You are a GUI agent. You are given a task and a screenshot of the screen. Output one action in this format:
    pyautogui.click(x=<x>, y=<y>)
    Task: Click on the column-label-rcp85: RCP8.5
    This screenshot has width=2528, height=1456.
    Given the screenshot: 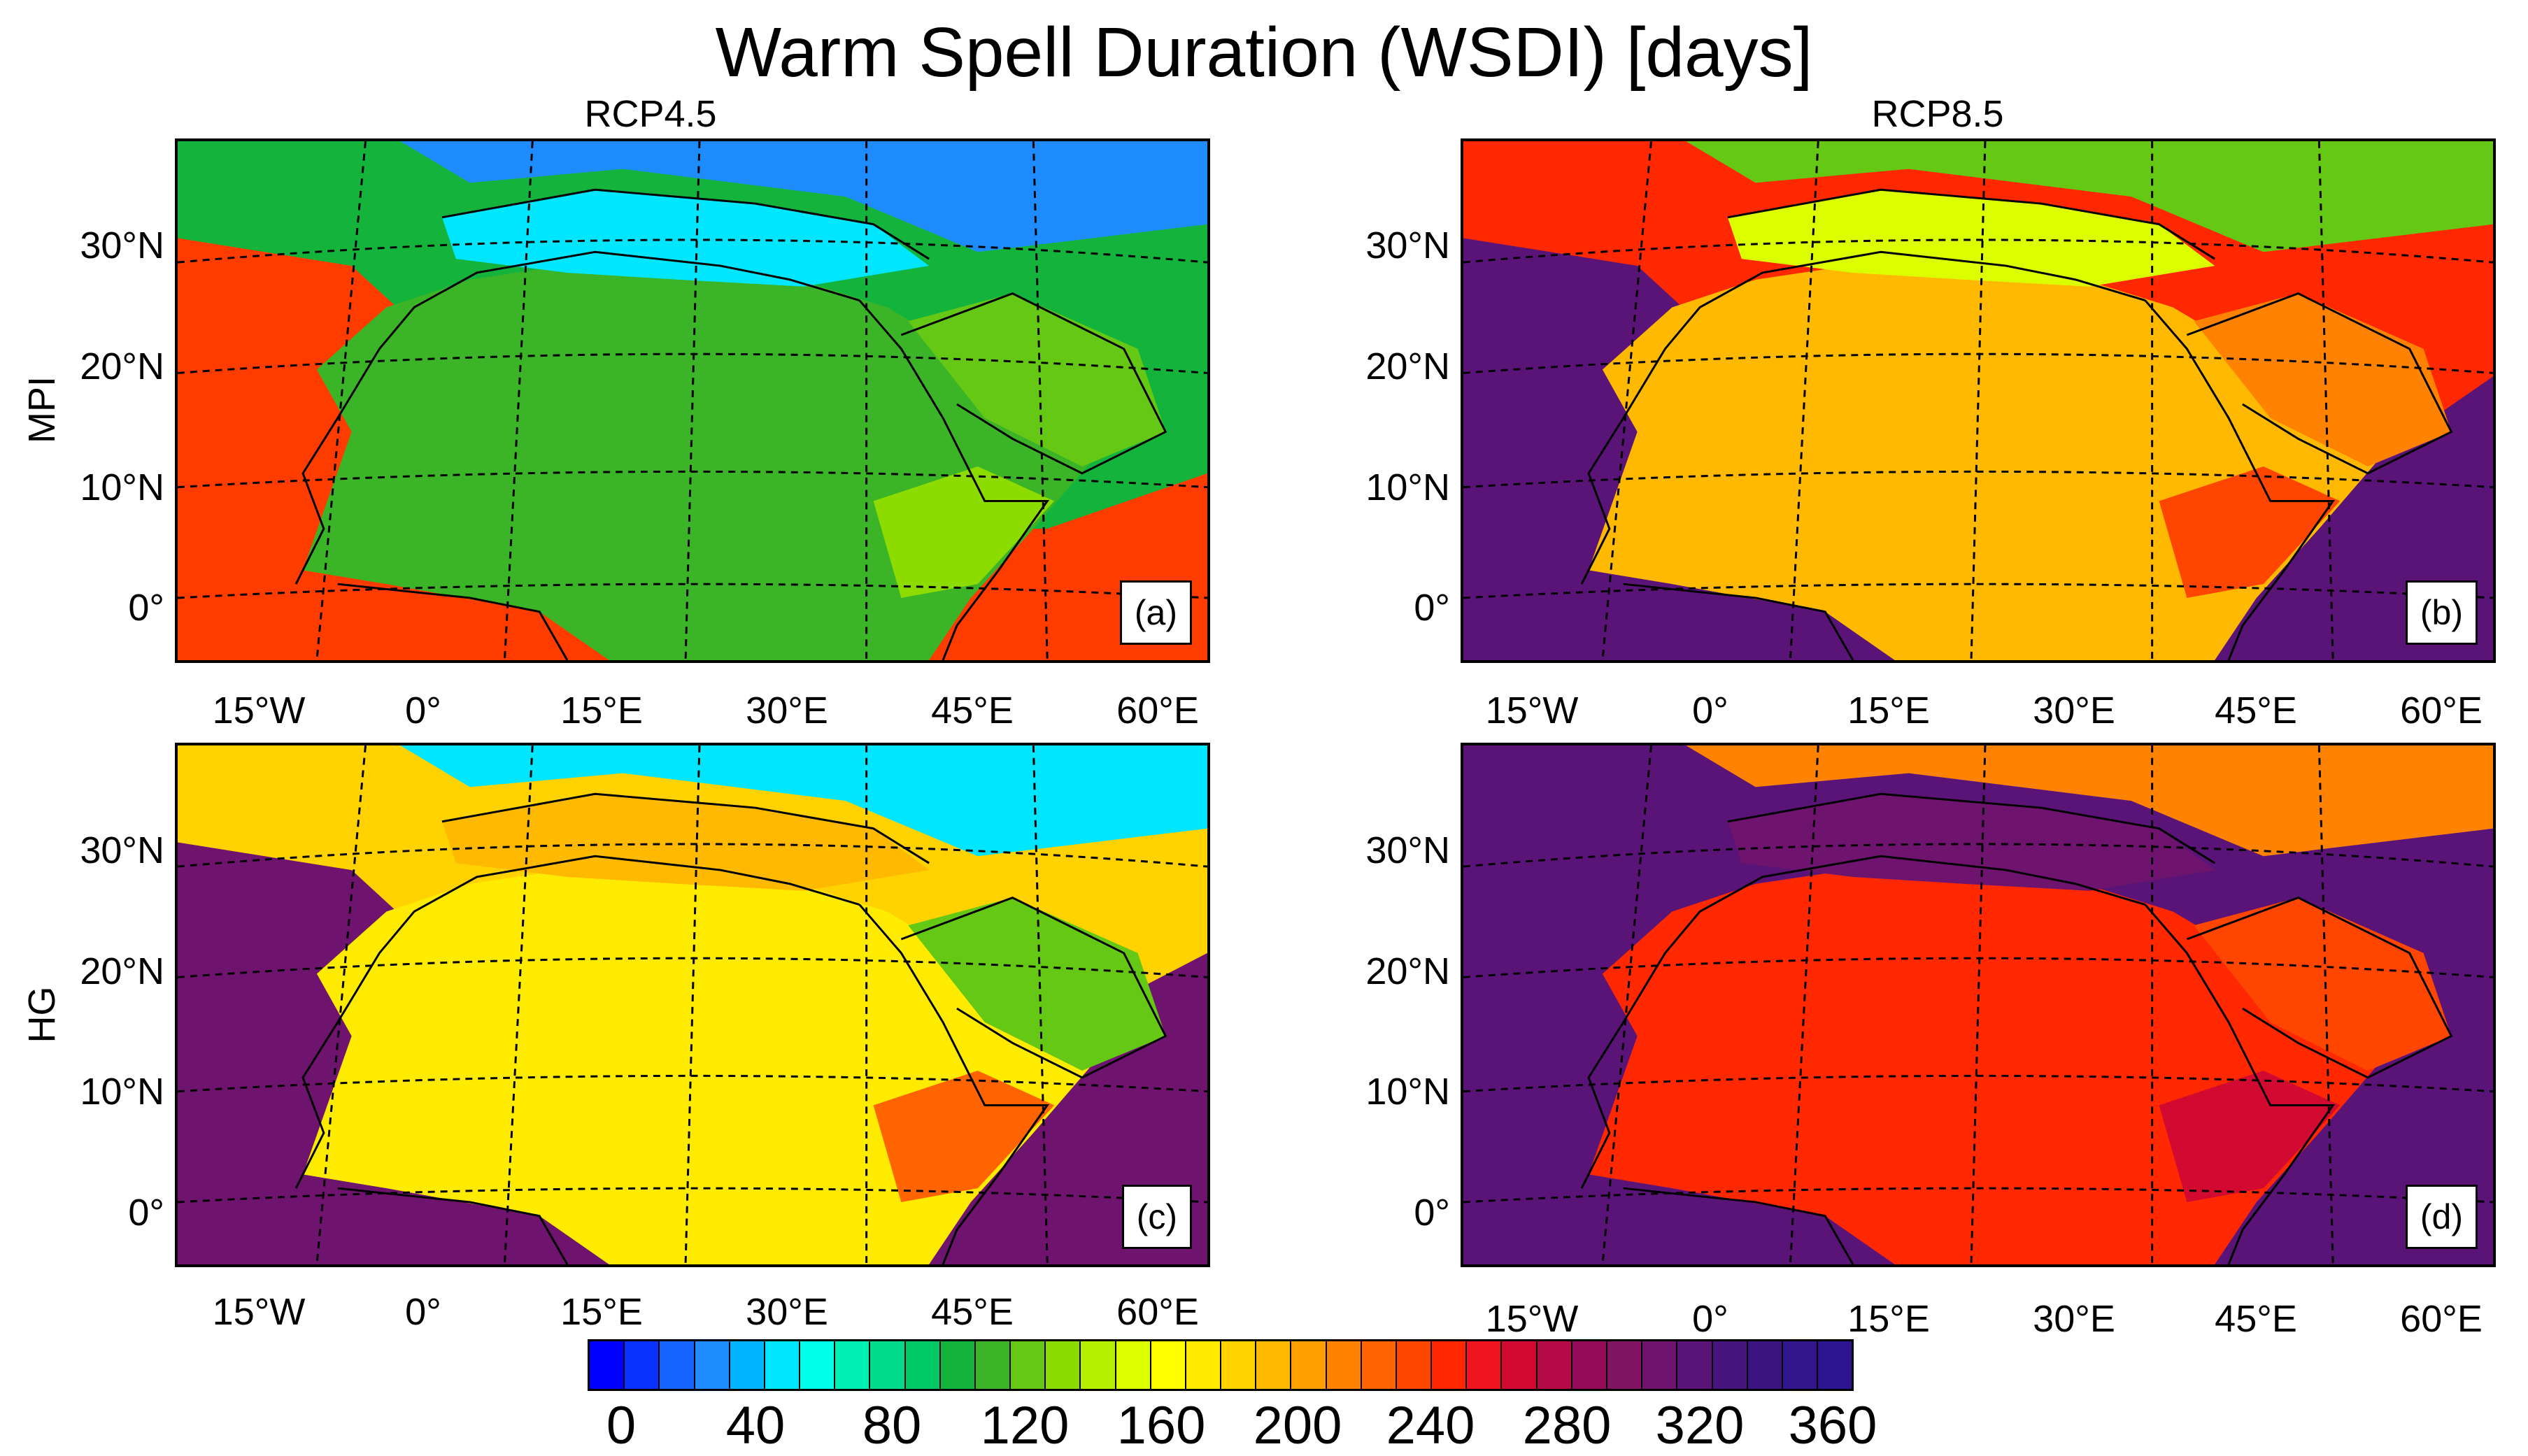 What is the action you would take?
    pyautogui.click(x=1938, y=114)
    